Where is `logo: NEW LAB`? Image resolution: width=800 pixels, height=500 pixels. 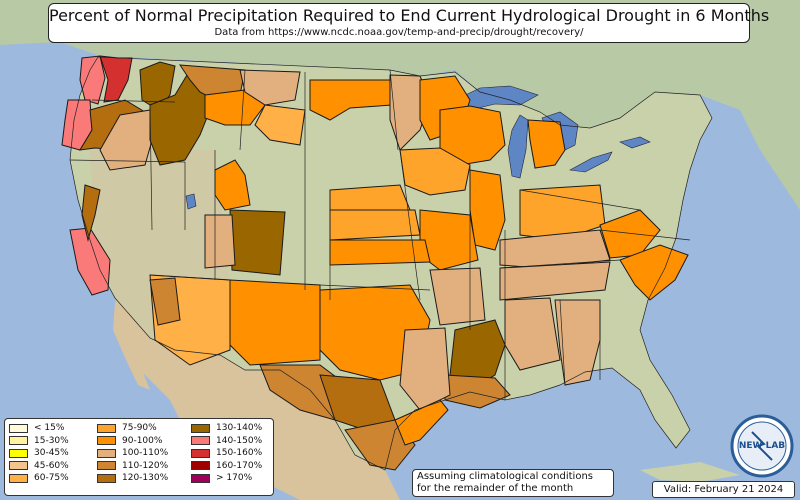
logo: NEW LAB is located at coordinates (762, 446).